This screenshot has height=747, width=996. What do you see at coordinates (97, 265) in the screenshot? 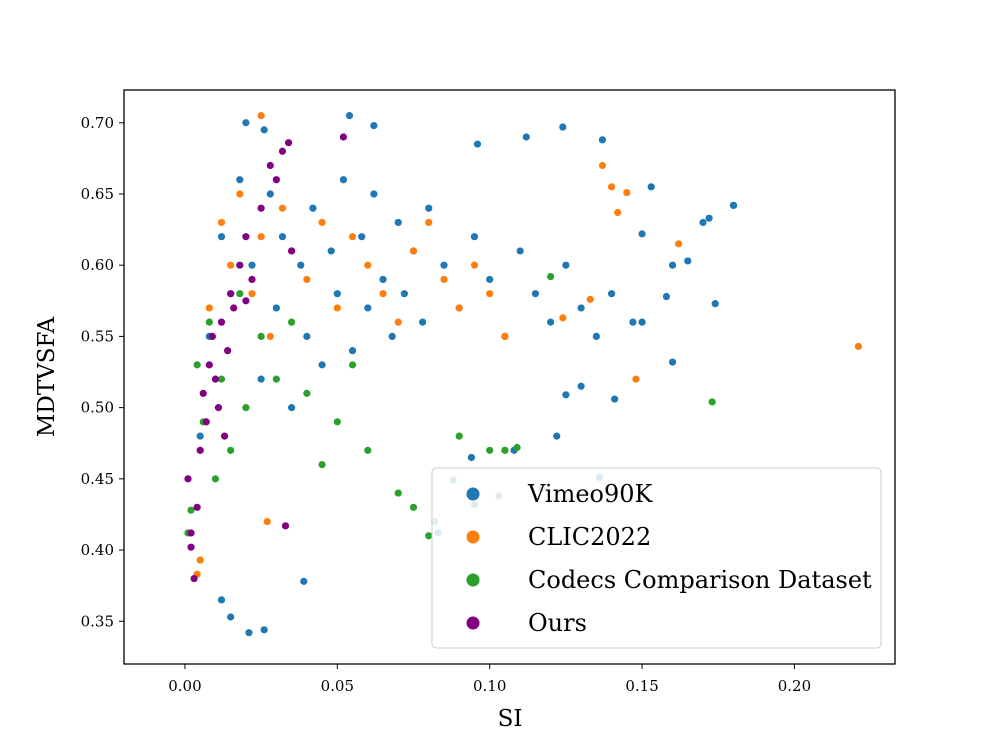
I see `y-tick-label-5: 0.60` at bounding box center [97, 265].